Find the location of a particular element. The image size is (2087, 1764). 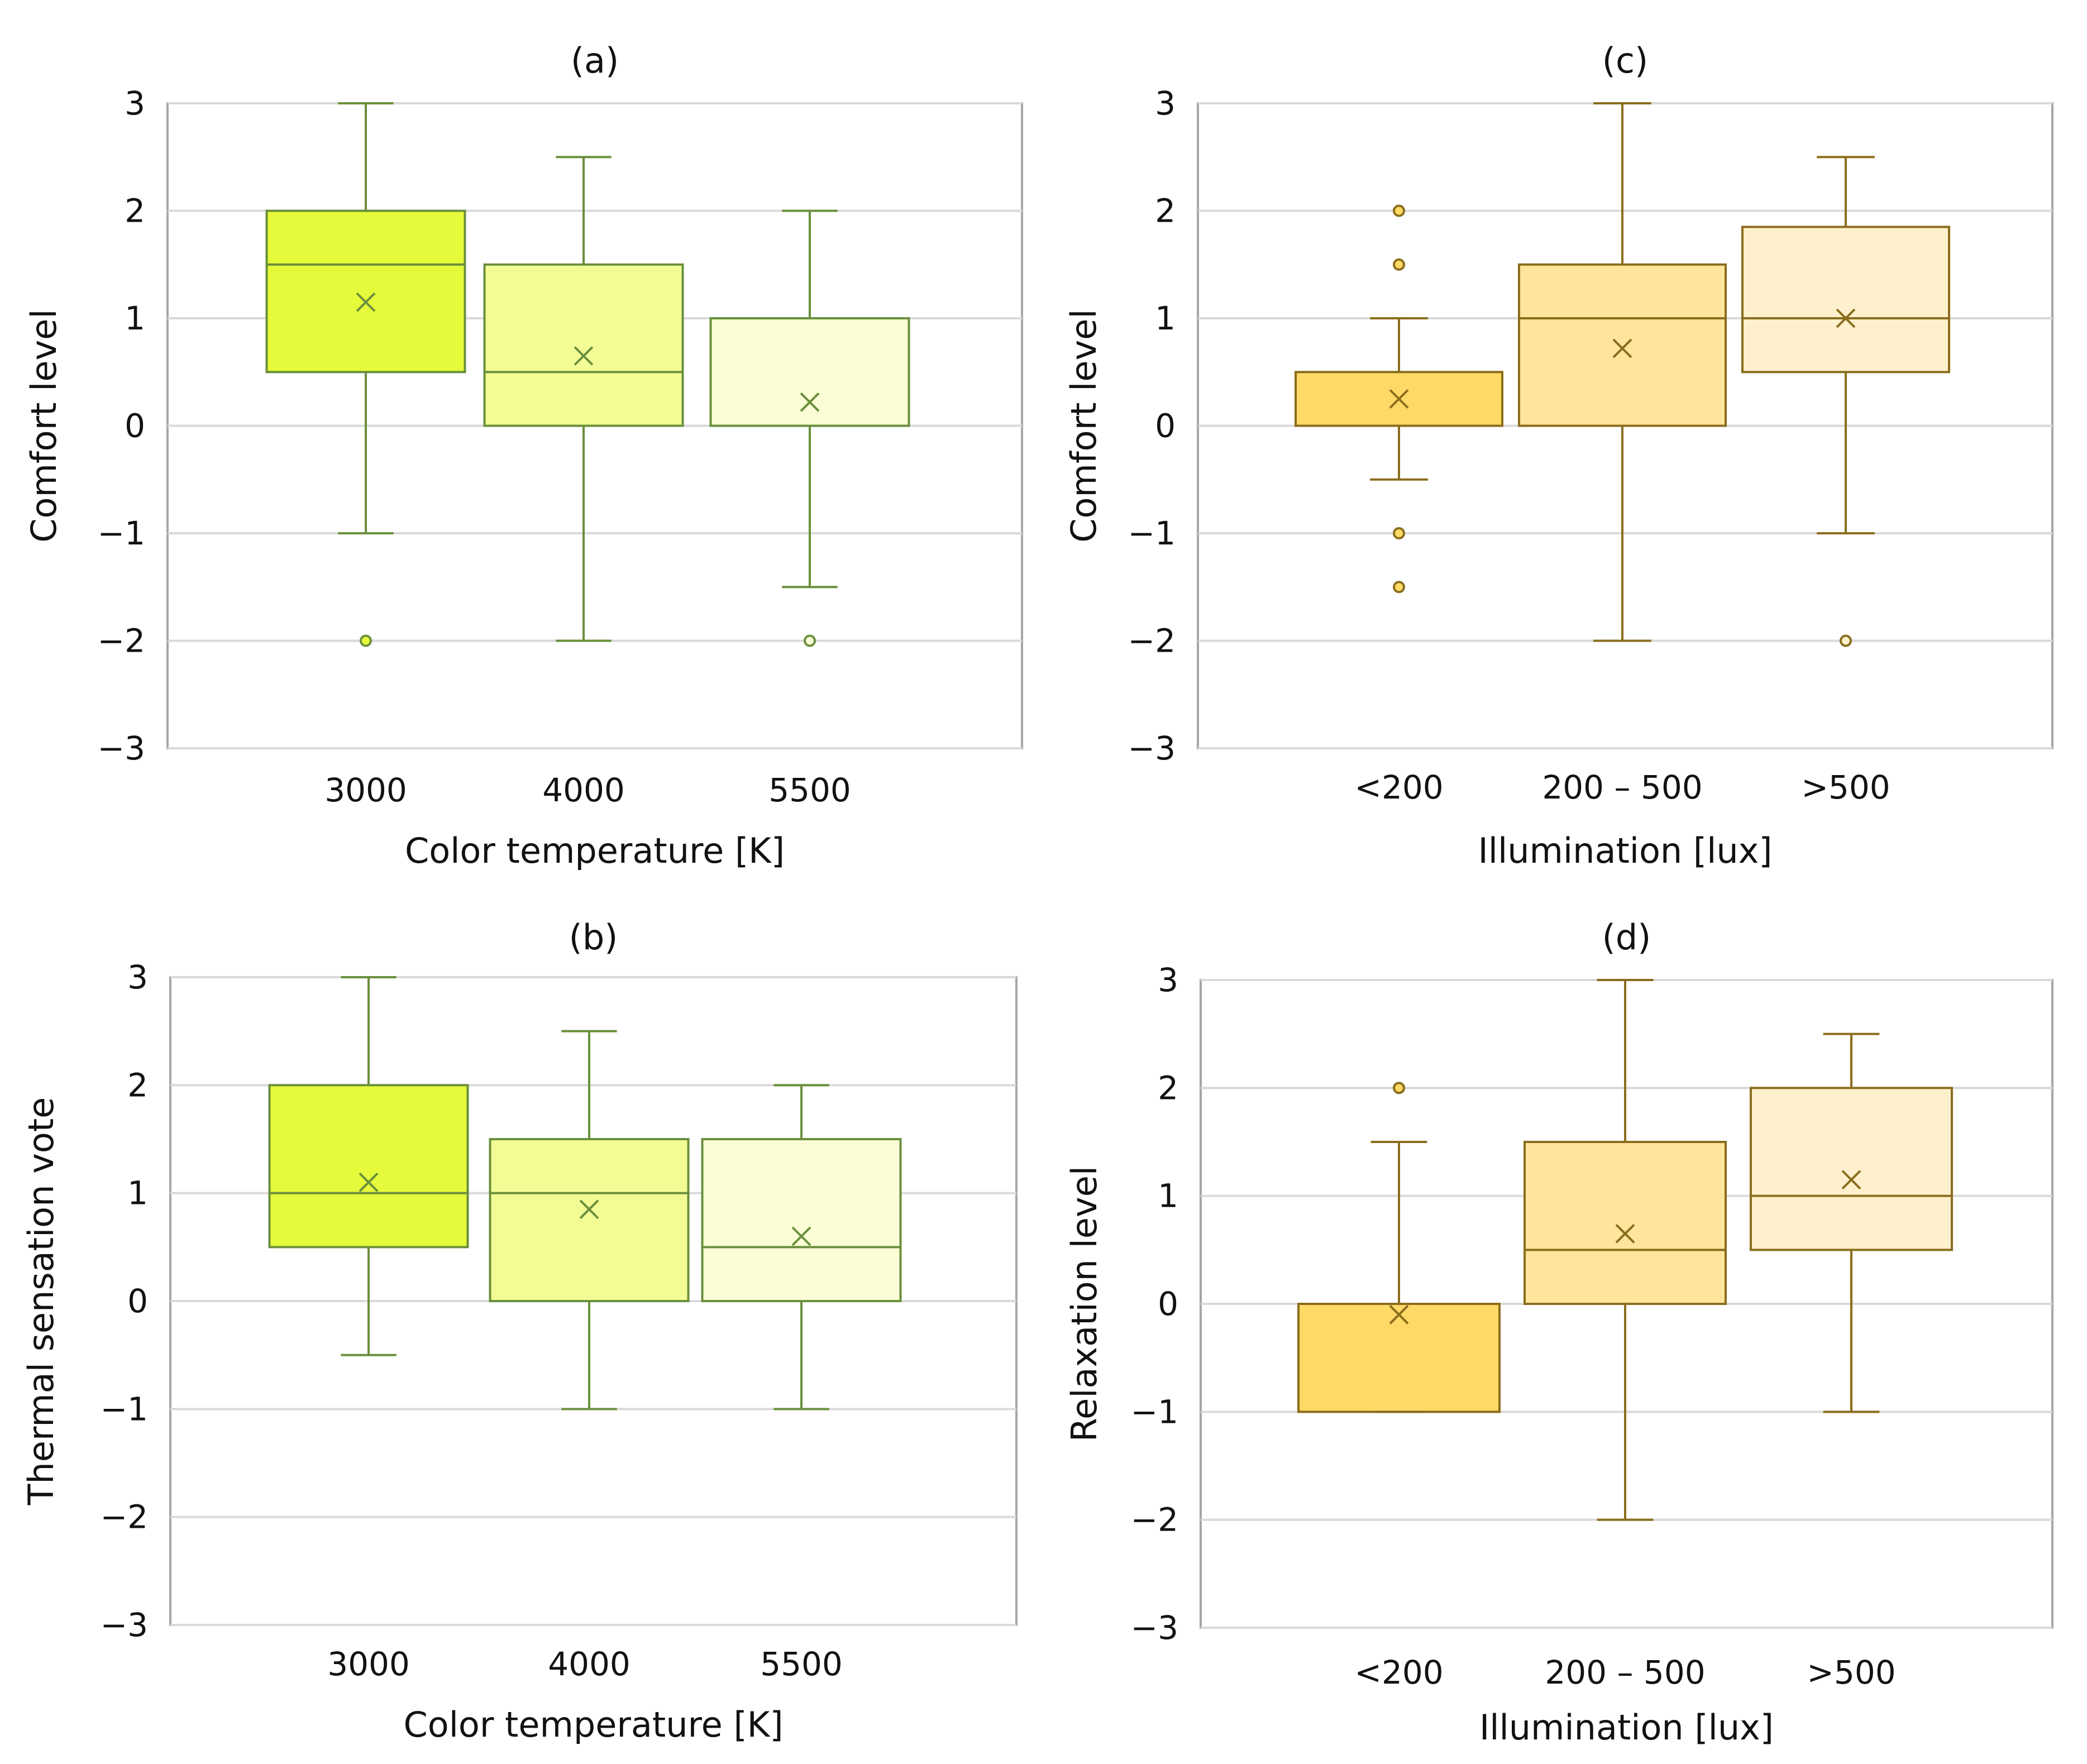

panel-title: (d) is located at coordinates (1626, 937).